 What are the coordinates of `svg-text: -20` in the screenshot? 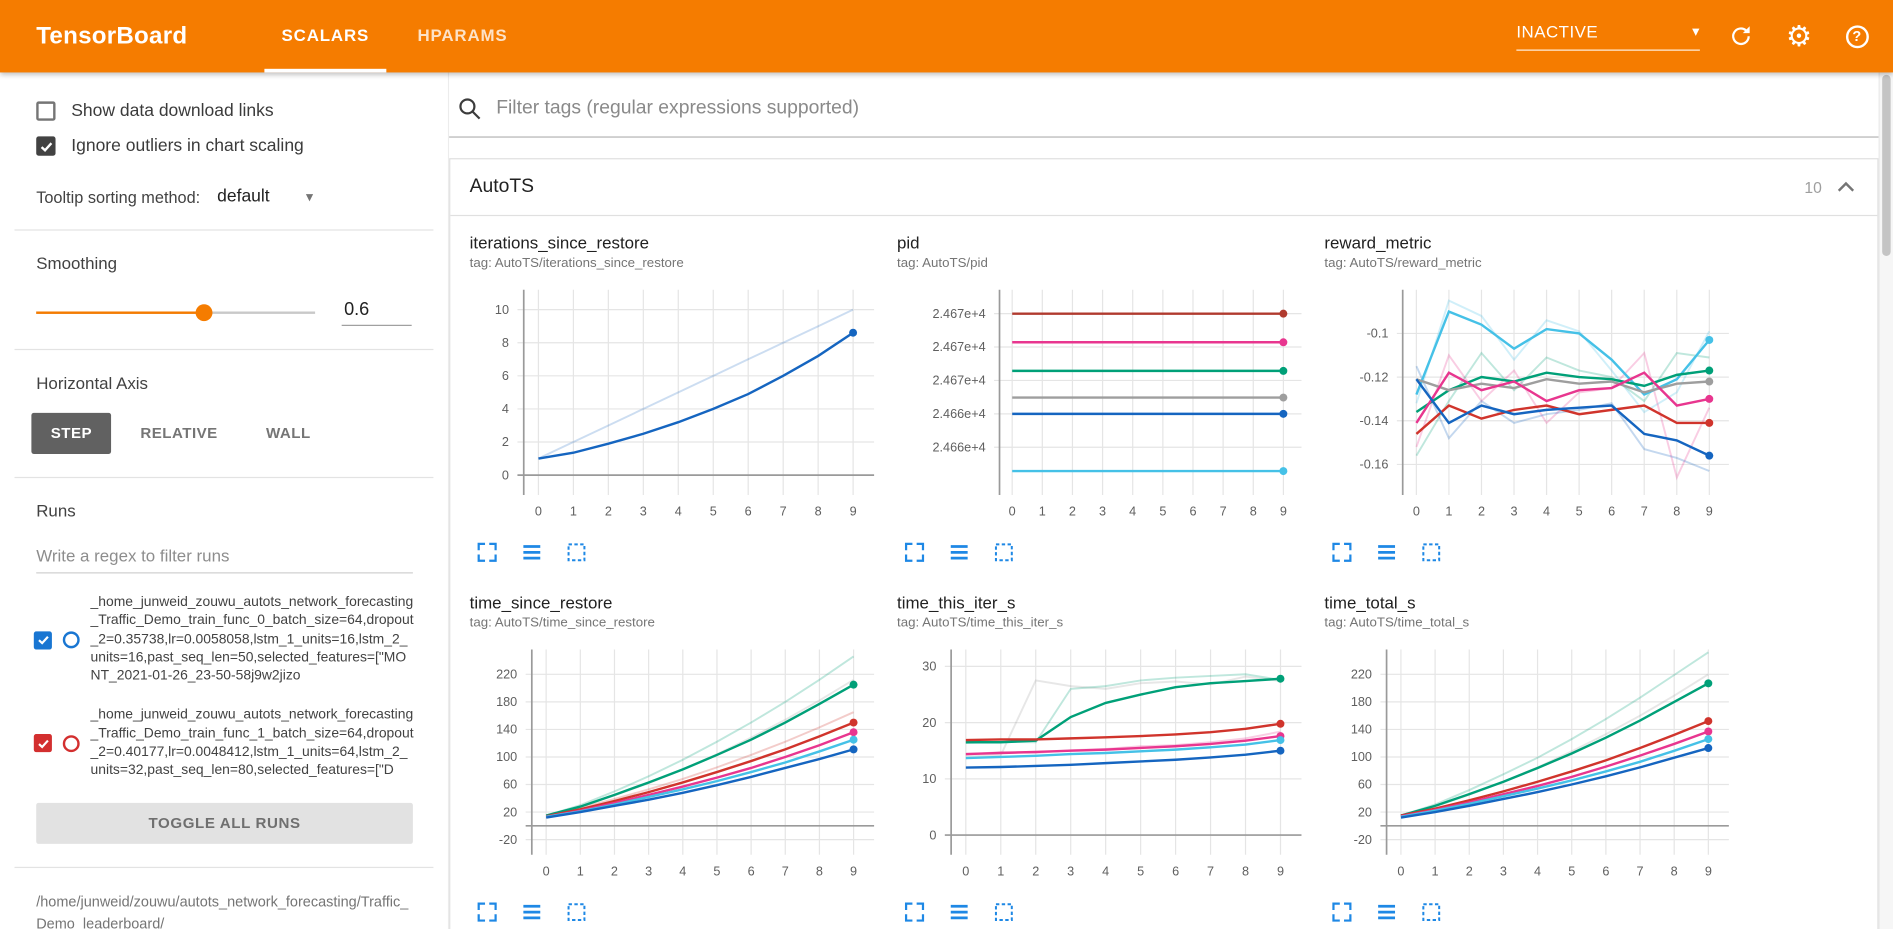 It's located at (1363, 840).